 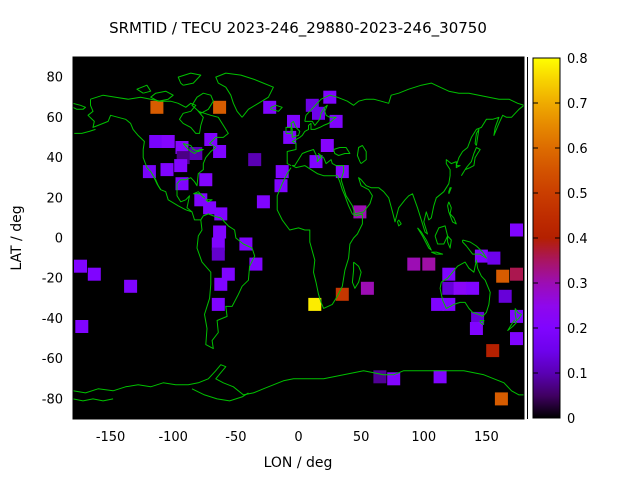 I want to click on y-tick-labels: 80 60 40 20 0 -20 -40 -60 -80, so click(x=52, y=239).